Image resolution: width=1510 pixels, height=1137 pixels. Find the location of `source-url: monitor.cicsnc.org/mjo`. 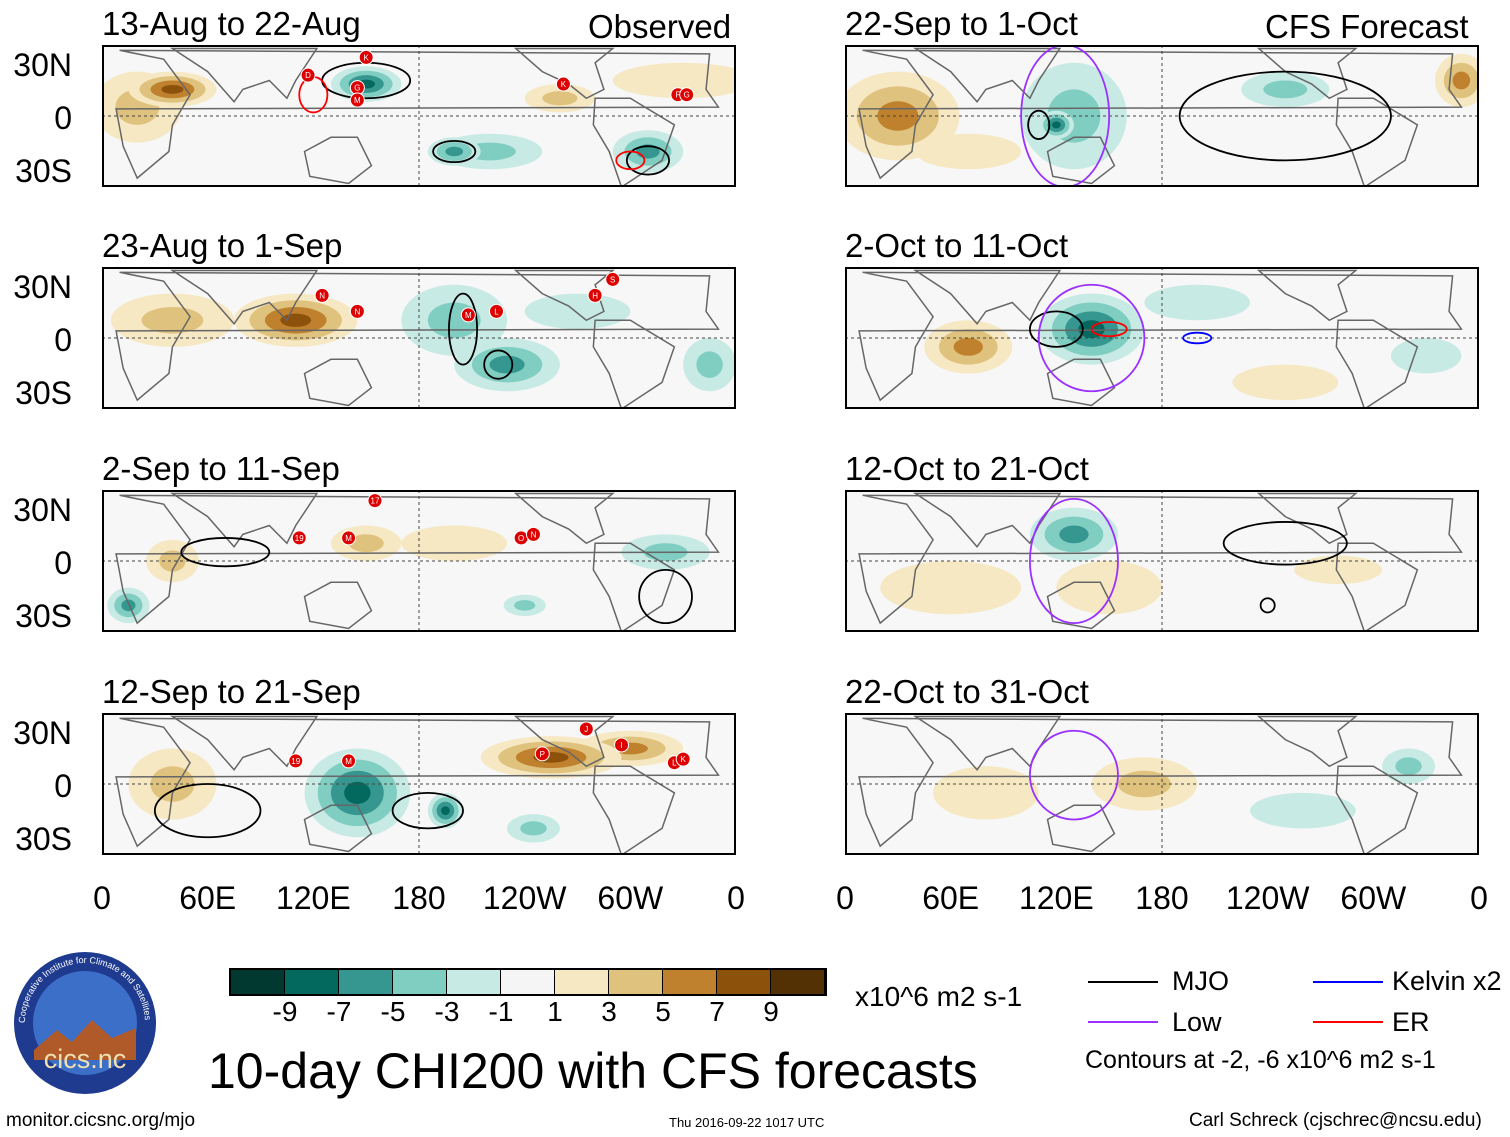

source-url: monitor.cicsnc.org/mjo is located at coordinates (101, 1120).